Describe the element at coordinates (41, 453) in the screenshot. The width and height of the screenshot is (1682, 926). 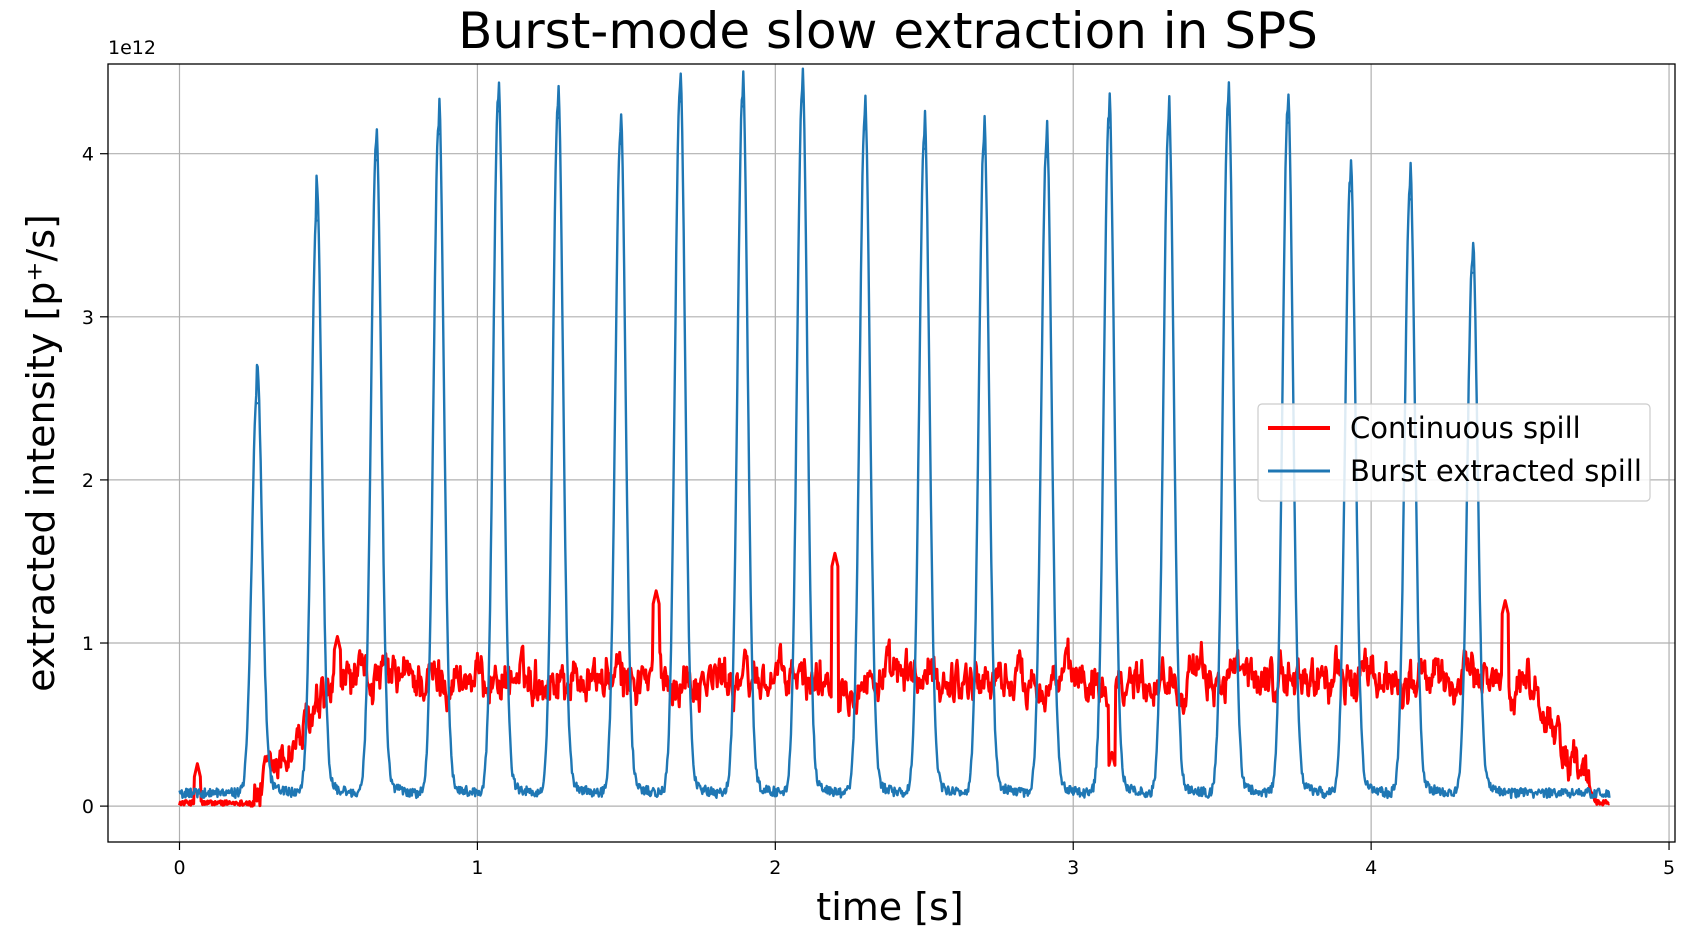
I see `y-axis-label: extracted intensity [p⁺/s]` at that location.